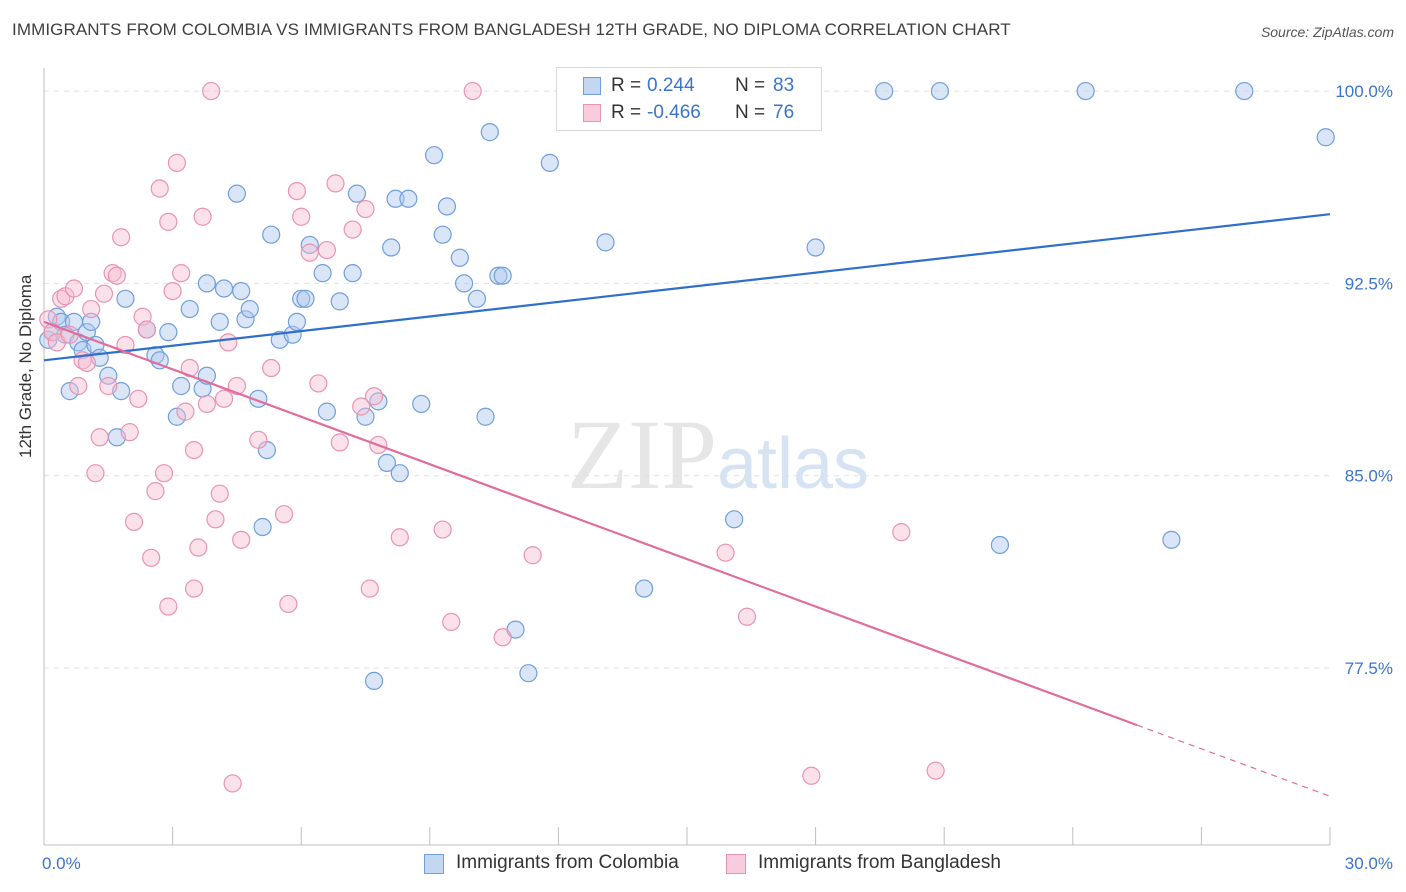 Image resolution: width=1406 pixels, height=892 pixels. What do you see at coordinates (718, 454) in the screenshot?
I see `watermark: ZIPatlas` at bounding box center [718, 454].